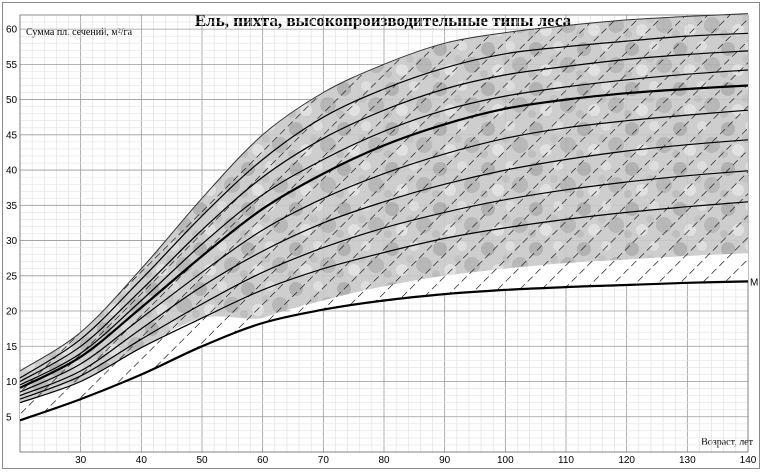 Image resolution: width=764 pixels, height=473 pixels. What do you see at coordinates (81, 460) in the screenshot?
I see `x-tick-30: 30` at bounding box center [81, 460].